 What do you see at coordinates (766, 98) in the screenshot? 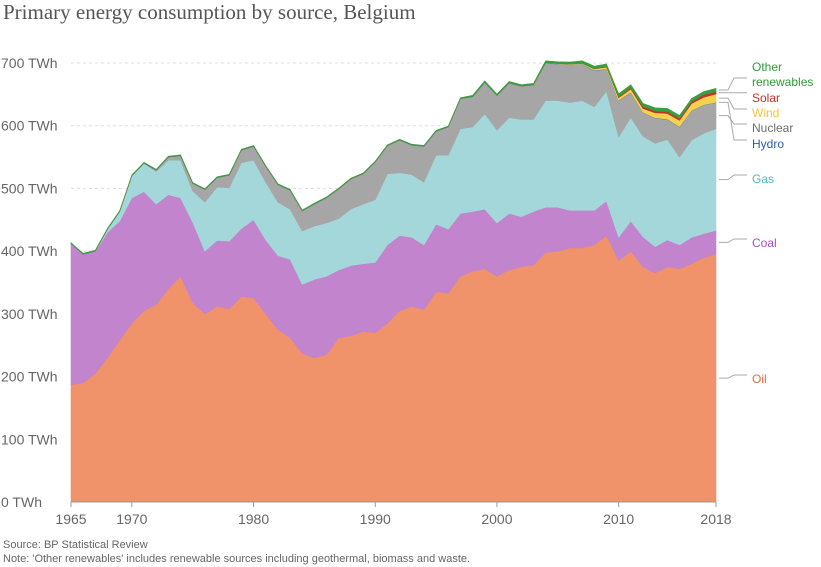
I see `legend-label-solar: Solar` at bounding box center [766, 98].